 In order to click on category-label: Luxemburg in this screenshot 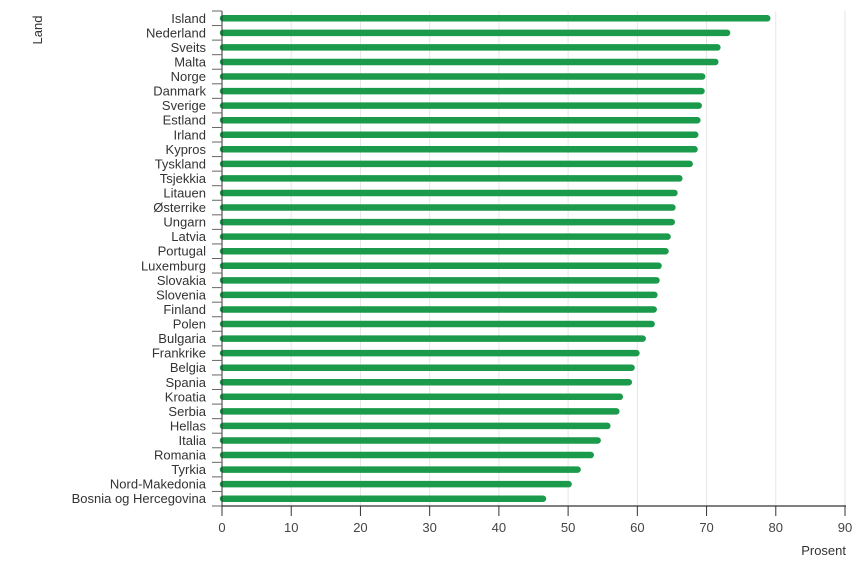, I will do `click(173, 265)`.